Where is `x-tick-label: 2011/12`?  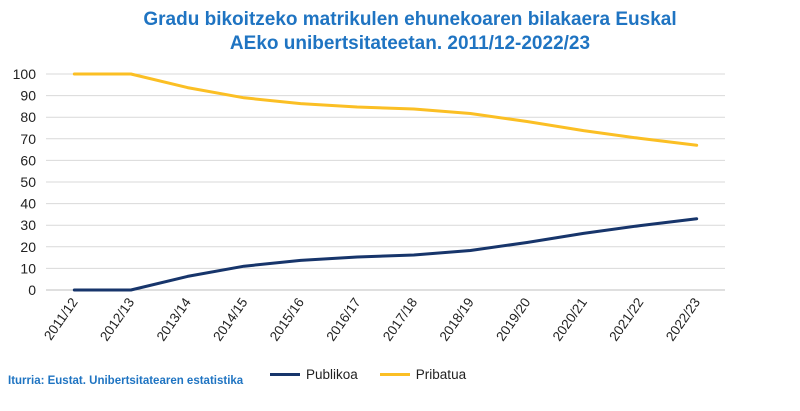
x-tick-label: 2011/12 is located at coordinates (61, 319).